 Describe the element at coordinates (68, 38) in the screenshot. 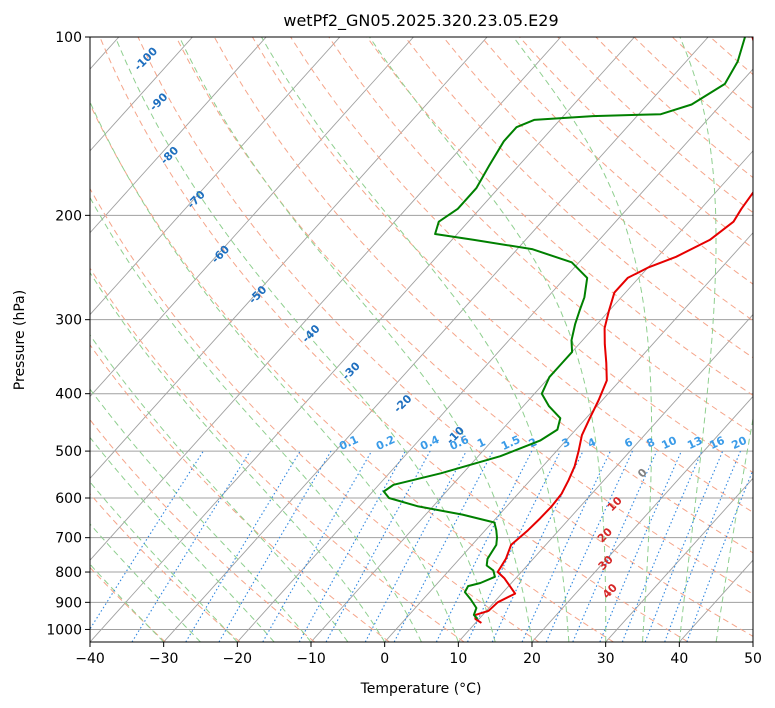

I see `y-tick-label: 100` at that location.